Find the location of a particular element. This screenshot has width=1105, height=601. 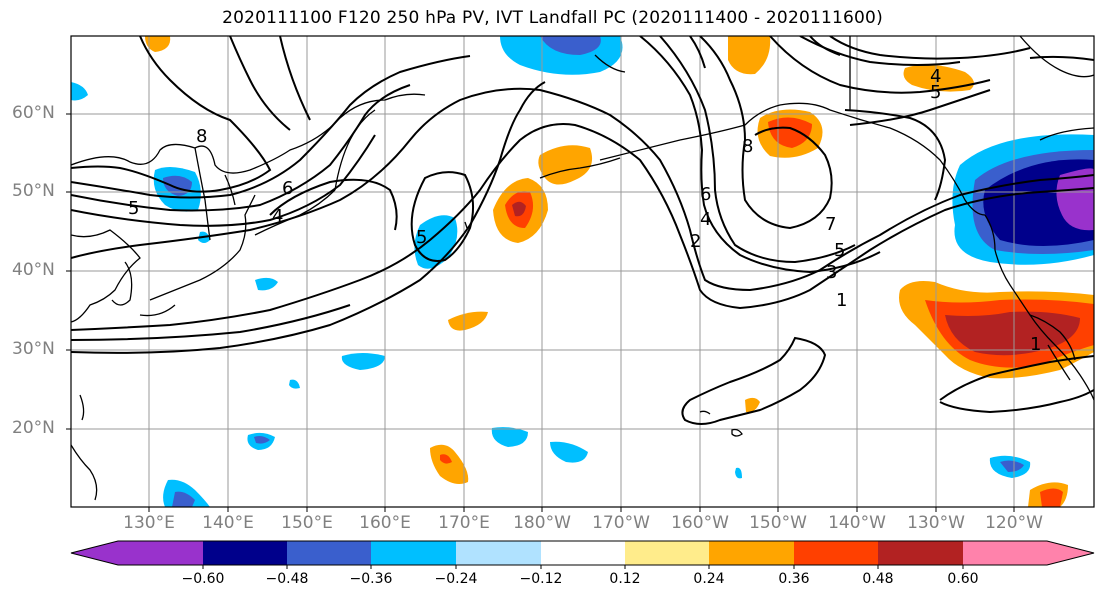

contour-label: 7 is located at coordinates (830, 224).